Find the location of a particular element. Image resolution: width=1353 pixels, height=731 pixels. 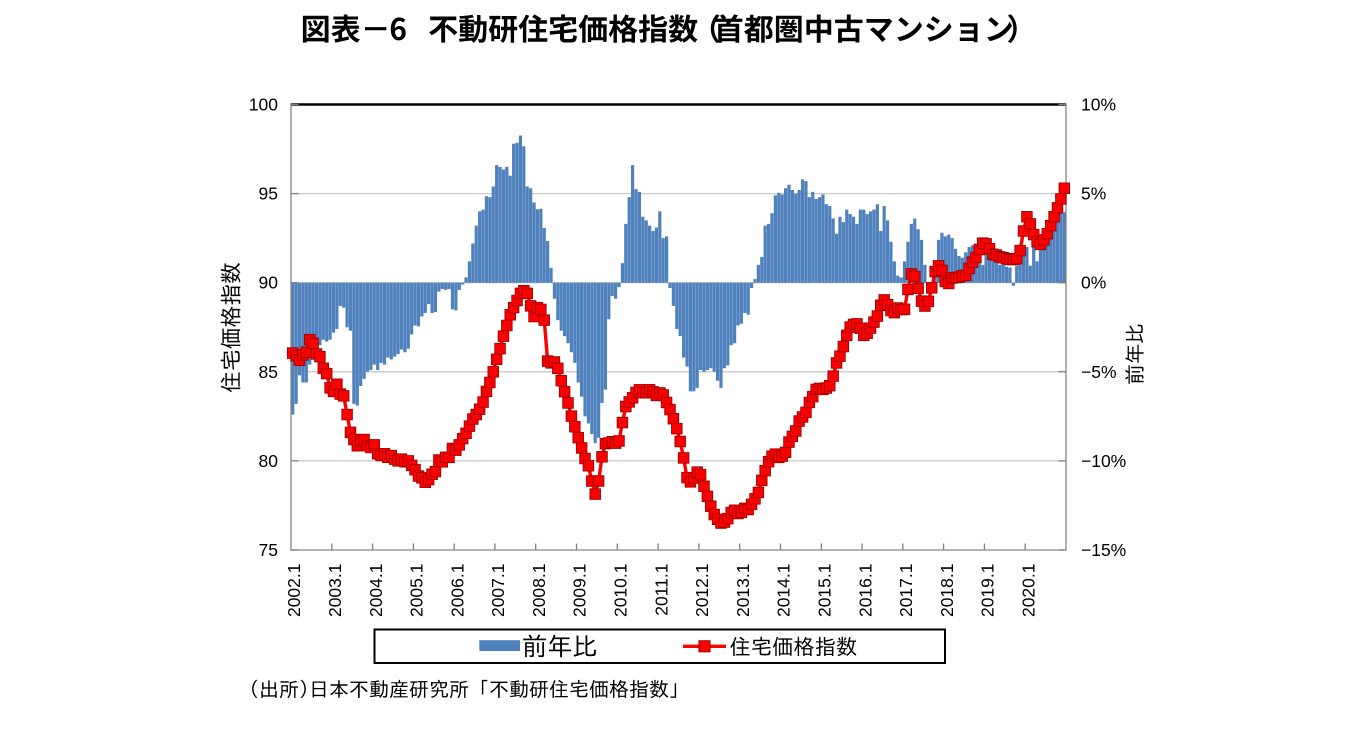

svg-text: 2012.1 is located at coordinates (702, 591).